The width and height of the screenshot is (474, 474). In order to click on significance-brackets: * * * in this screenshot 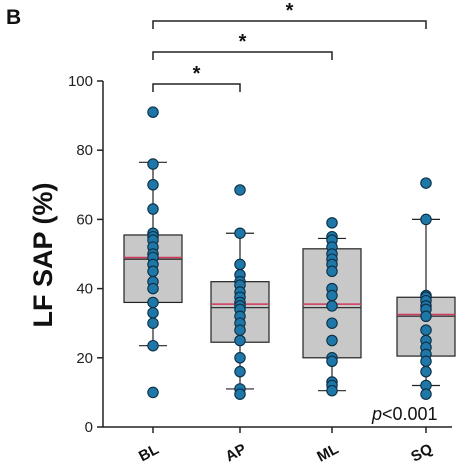, I will do `click(289, 46)`.